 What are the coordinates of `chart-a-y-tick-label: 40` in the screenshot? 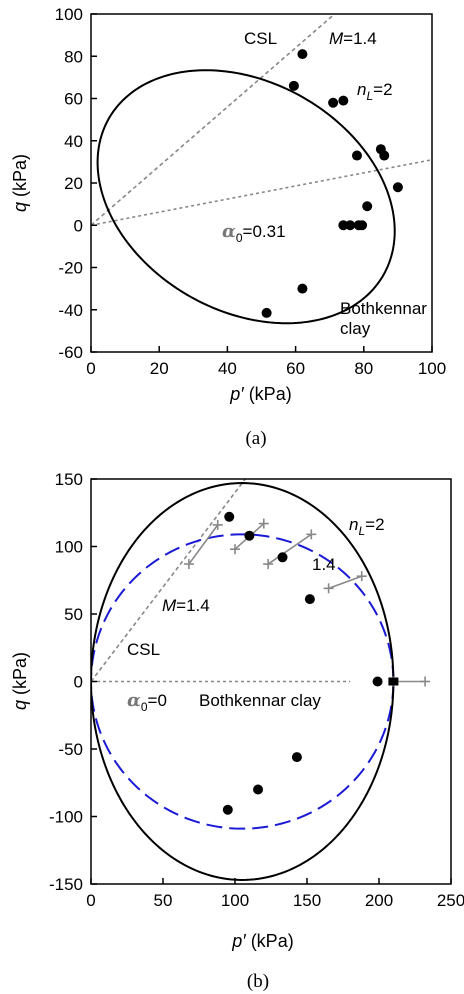 It's located at (73, 141).